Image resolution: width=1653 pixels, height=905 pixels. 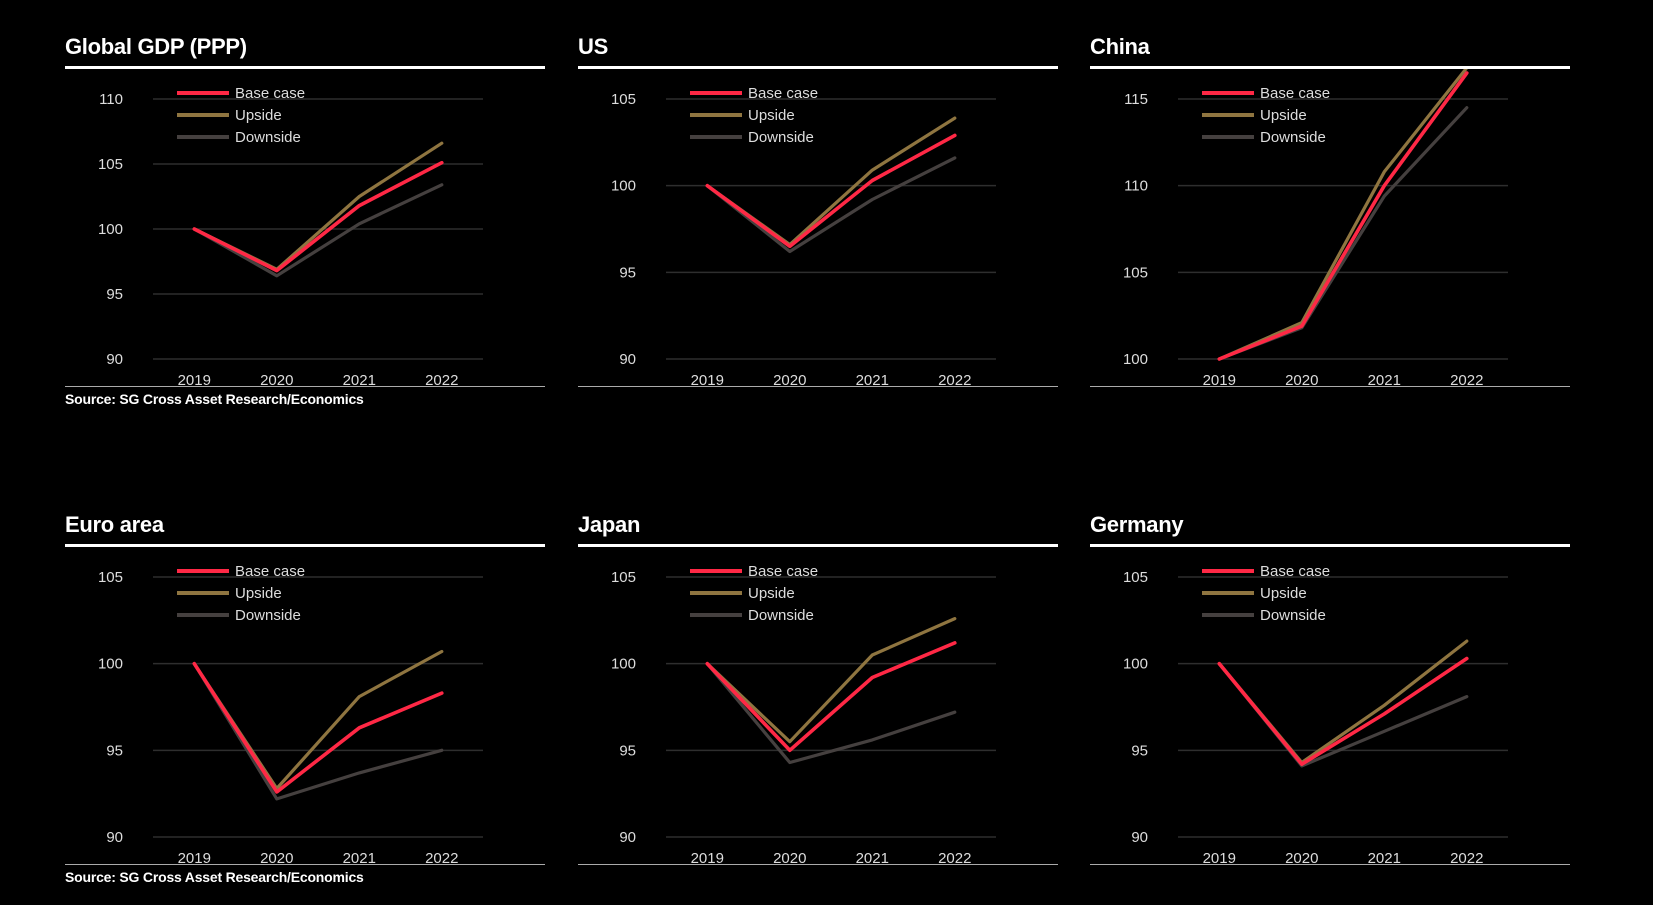 What do you see at coordinates (593, 46) in the screenshot?
I see `chart-title: US` at bounding box center [593, 46].